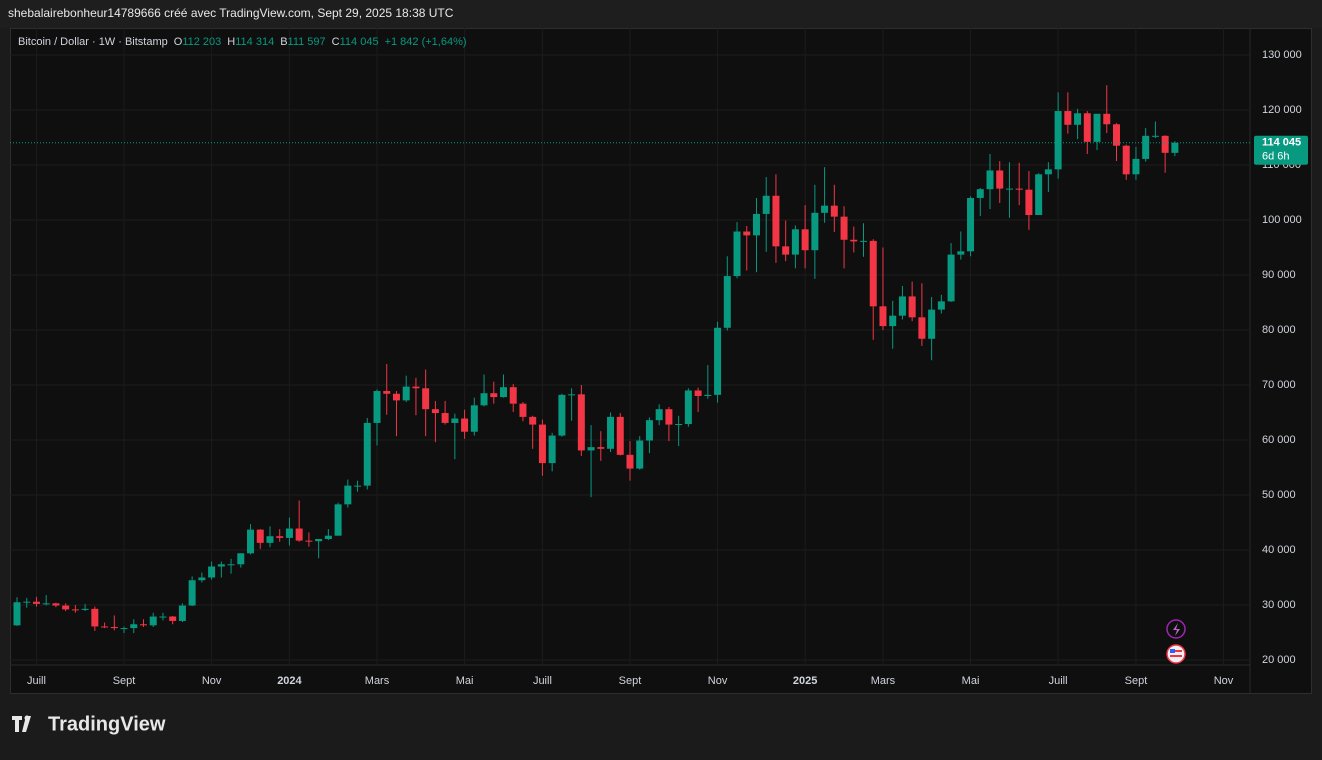  I want to click on flag-canton, so click(1172, 651).